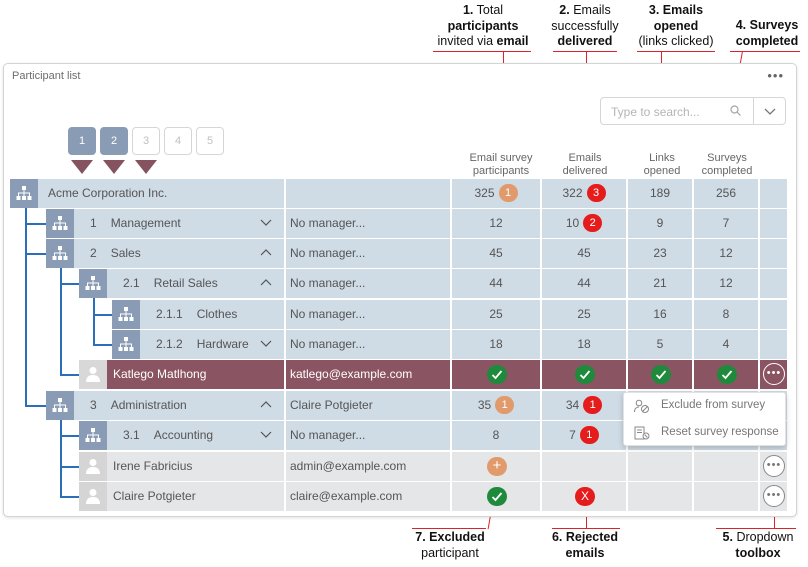 The width and height of the screenshot is (808, 567). I want to click on email-cell: katlego@example.com, so click(369, 374).